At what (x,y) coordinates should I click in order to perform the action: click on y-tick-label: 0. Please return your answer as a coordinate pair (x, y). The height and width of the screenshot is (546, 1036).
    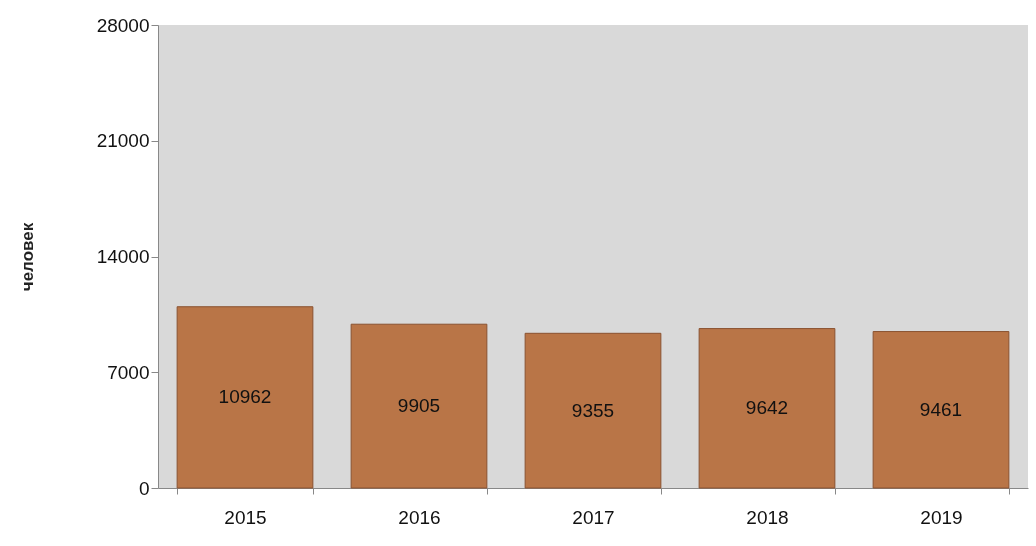
    Looking at the image, I should click on (144, 488).